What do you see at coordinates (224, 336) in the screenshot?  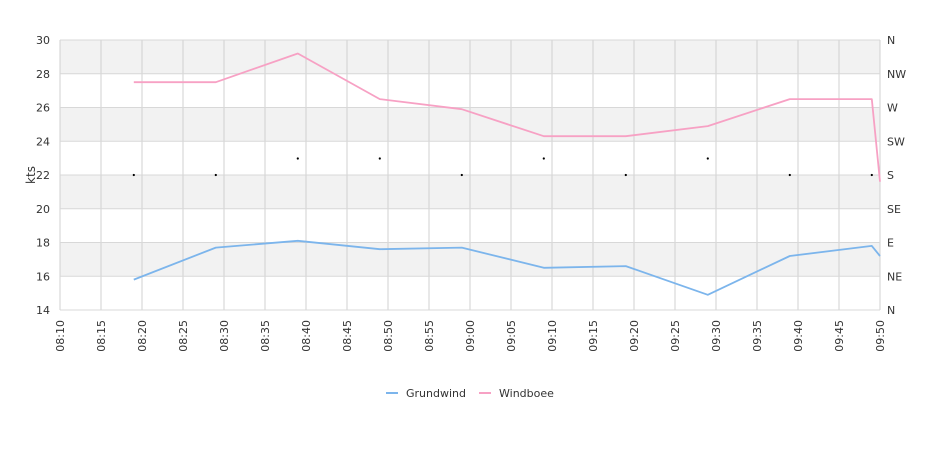 I see `x-tick-label: 08:30` at bounding box center [224, 336].